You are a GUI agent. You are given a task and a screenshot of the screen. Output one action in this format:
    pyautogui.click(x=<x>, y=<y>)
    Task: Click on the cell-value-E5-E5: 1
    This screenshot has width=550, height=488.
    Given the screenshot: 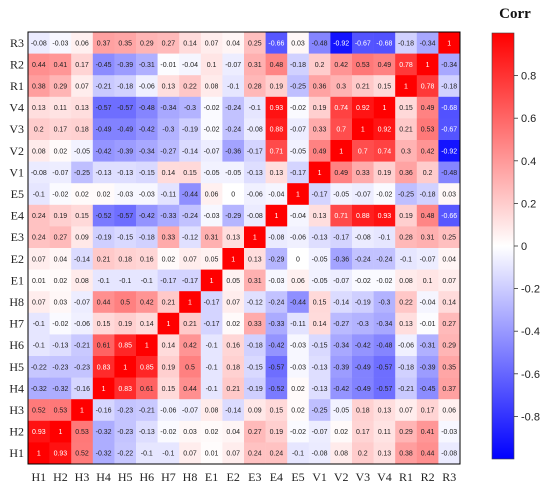 What is the action you would take?
    pyautogui.click(x=298, y=195)
    